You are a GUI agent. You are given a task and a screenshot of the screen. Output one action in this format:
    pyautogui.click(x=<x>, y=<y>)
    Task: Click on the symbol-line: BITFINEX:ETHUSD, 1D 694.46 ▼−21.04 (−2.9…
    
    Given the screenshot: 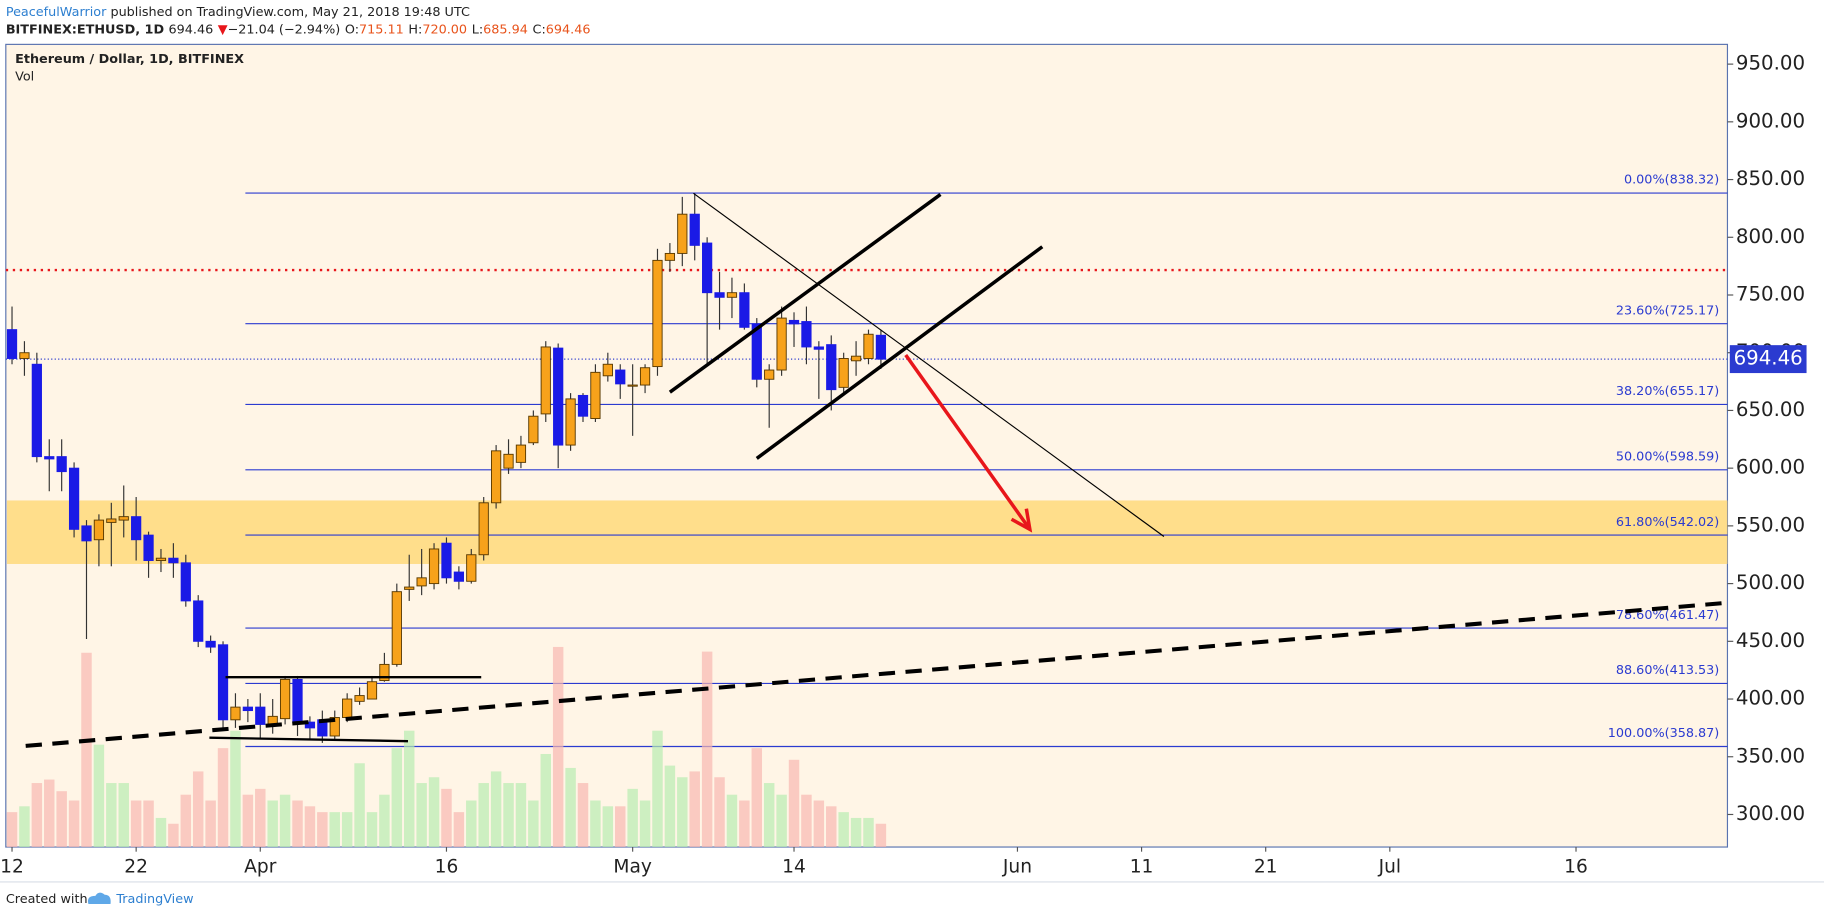 What is the action you would take?
    pyautogui.click(x=298, y=29)
    